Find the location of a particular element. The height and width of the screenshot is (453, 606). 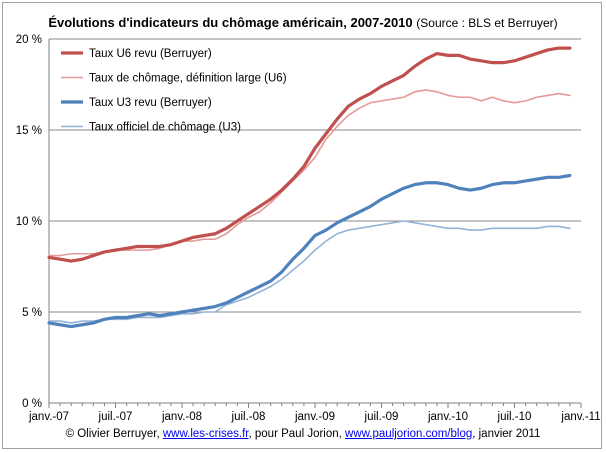

legend-item-u3-officiel: Taux officiel de chômage (U3) is located at coordinates (151, 128).